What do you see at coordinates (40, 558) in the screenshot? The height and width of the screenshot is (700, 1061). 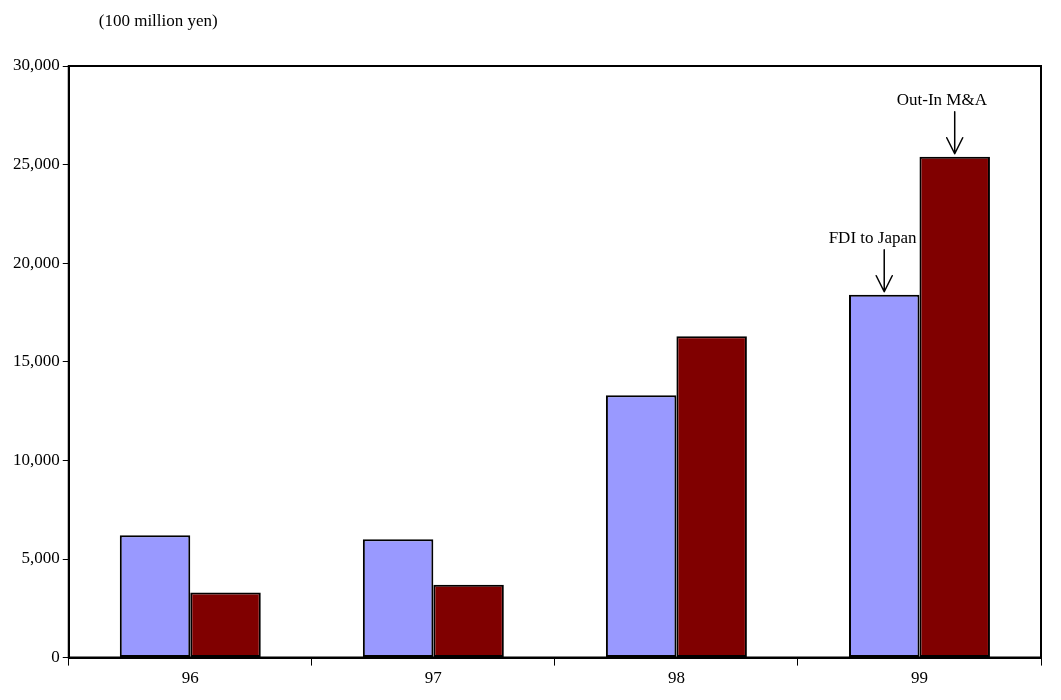 I see `y-tick-label: 5,000` at bounding box center [40, 558].